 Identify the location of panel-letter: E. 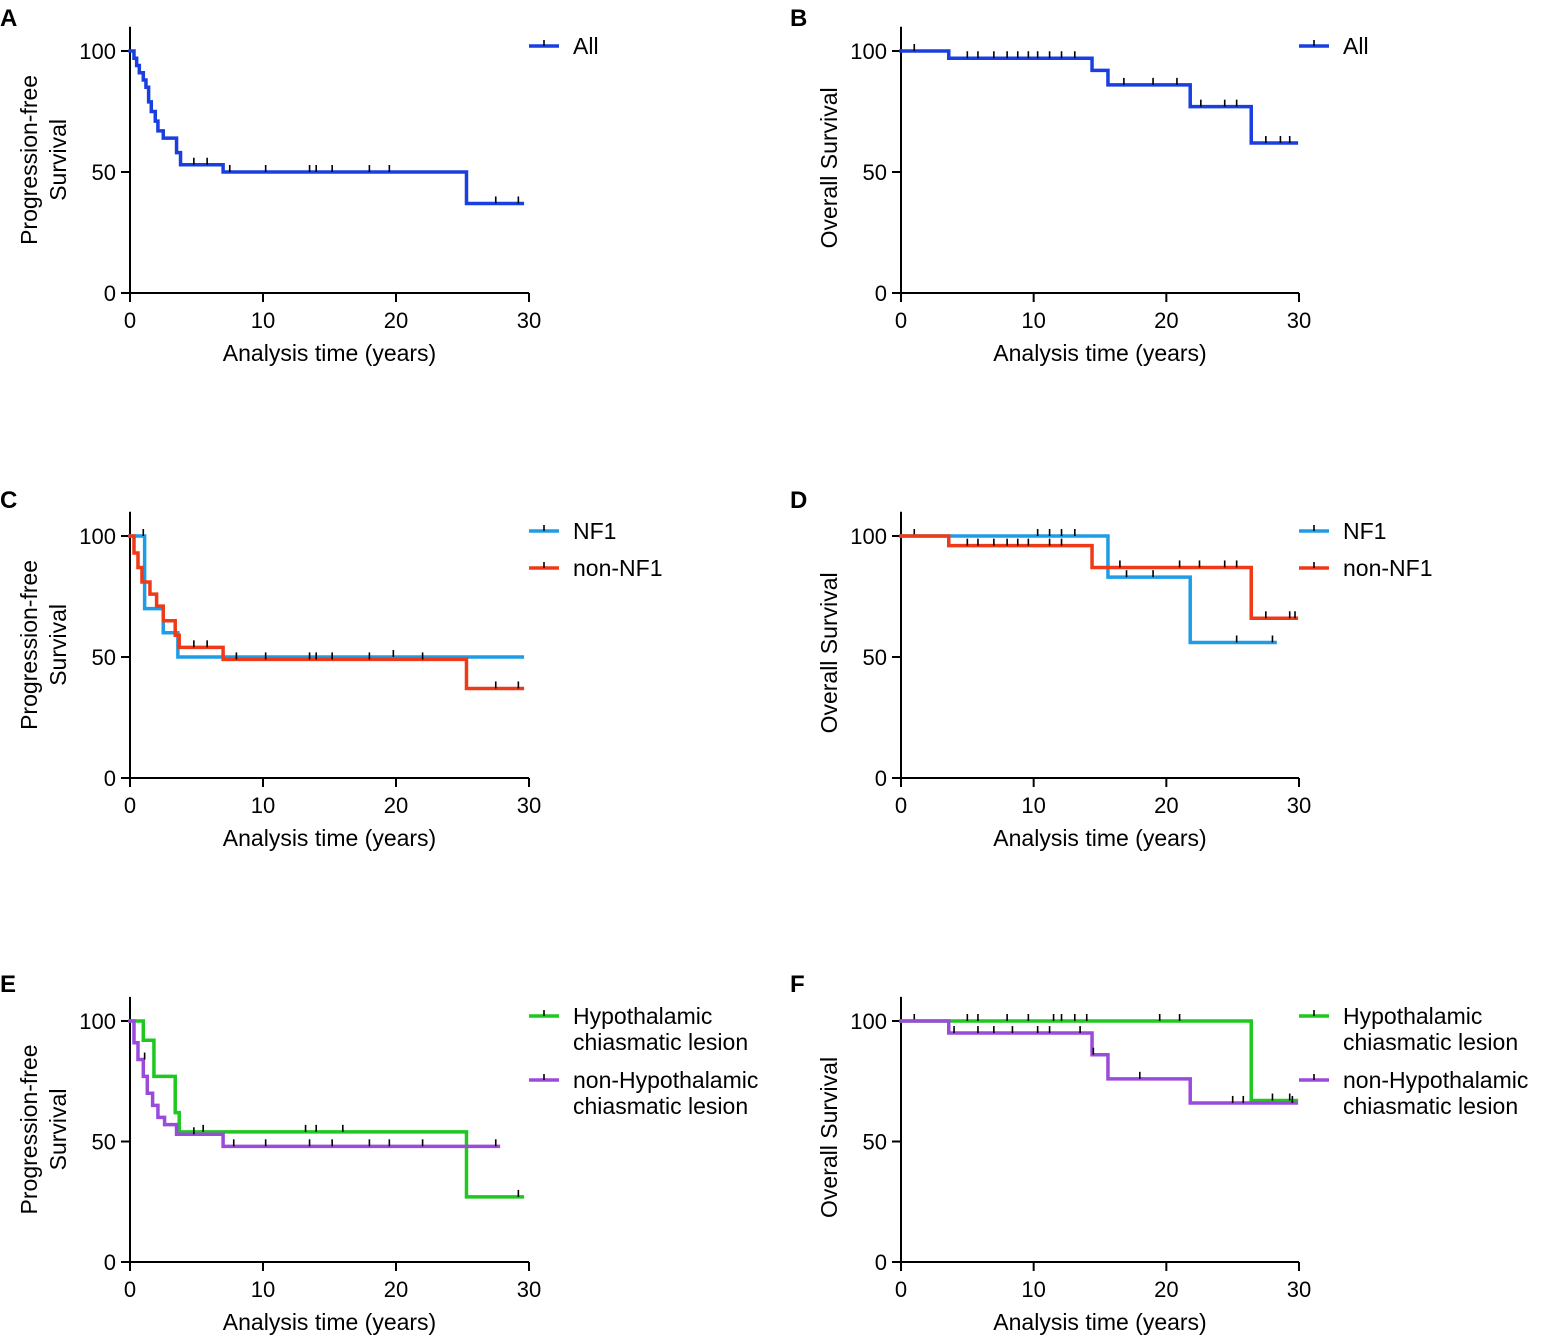
(8, 984).